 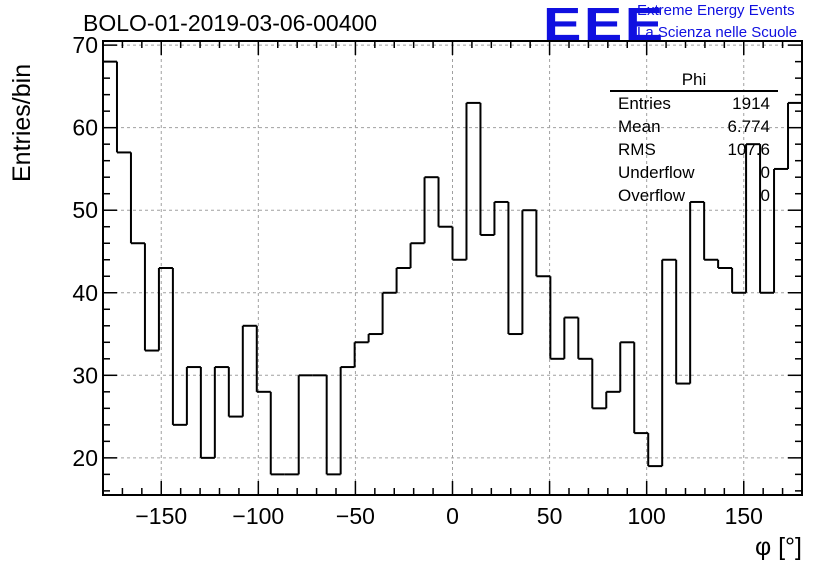 I want to click on stats-label: Entries, so click(x=644, y=103).